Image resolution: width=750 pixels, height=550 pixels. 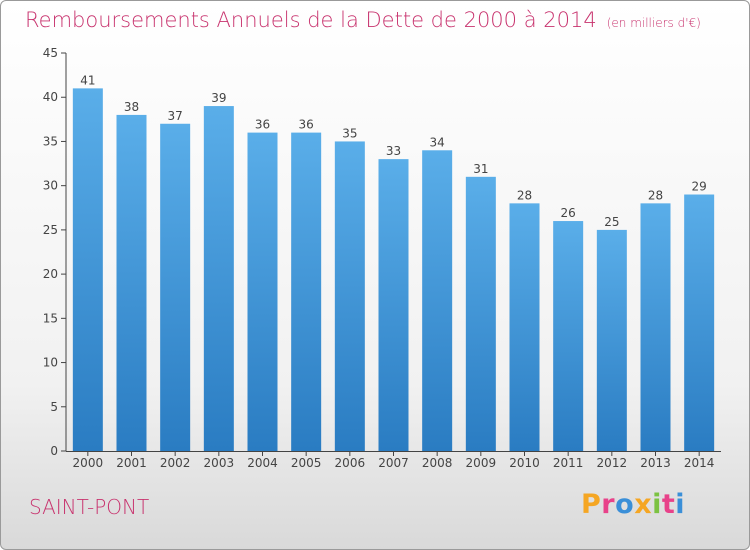 I want to click on y-tick-label: 5, so click(x=54, y=407).